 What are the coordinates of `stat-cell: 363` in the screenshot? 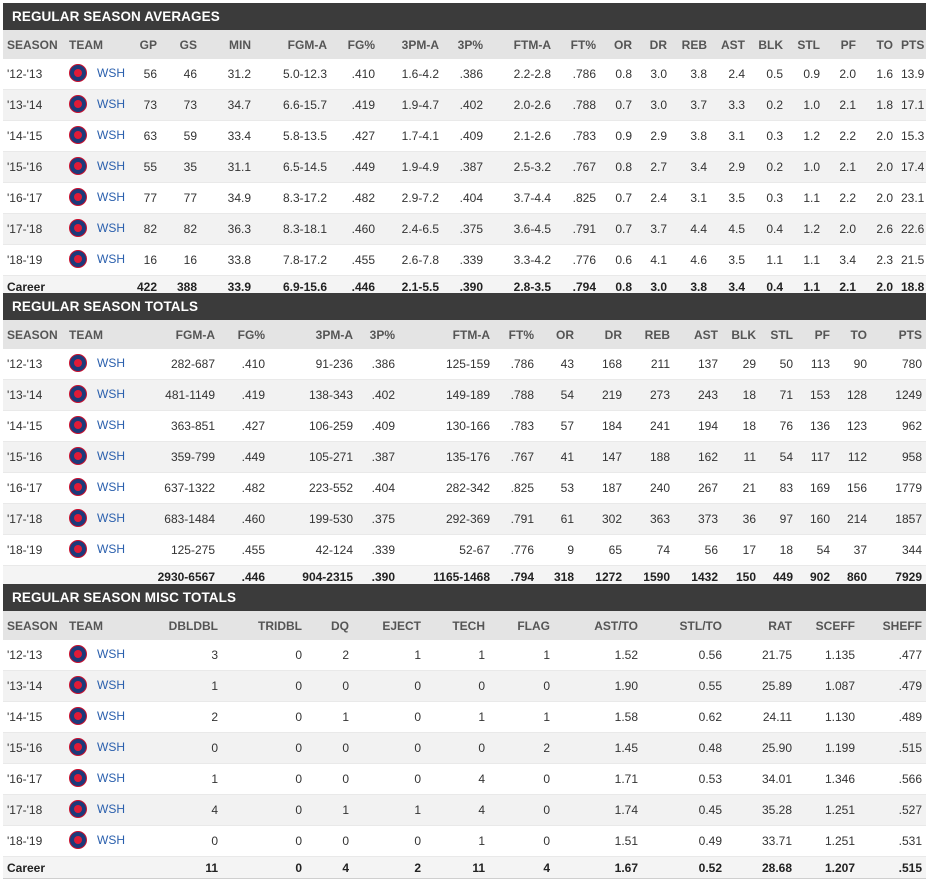 It's located at (650, 519).